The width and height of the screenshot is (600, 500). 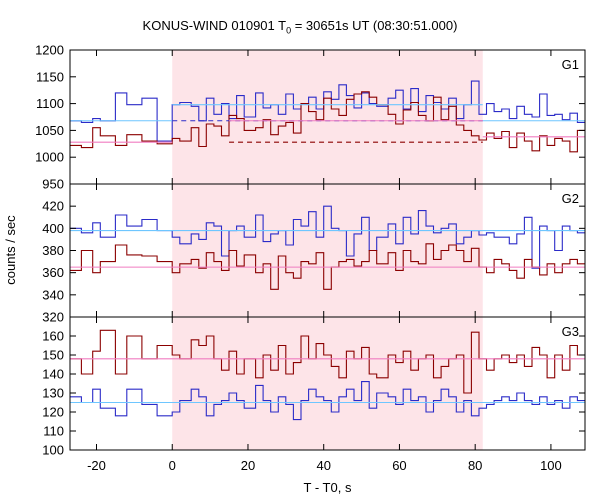 I want to click on y-tick-label: 120, so click(x=53, y=412).